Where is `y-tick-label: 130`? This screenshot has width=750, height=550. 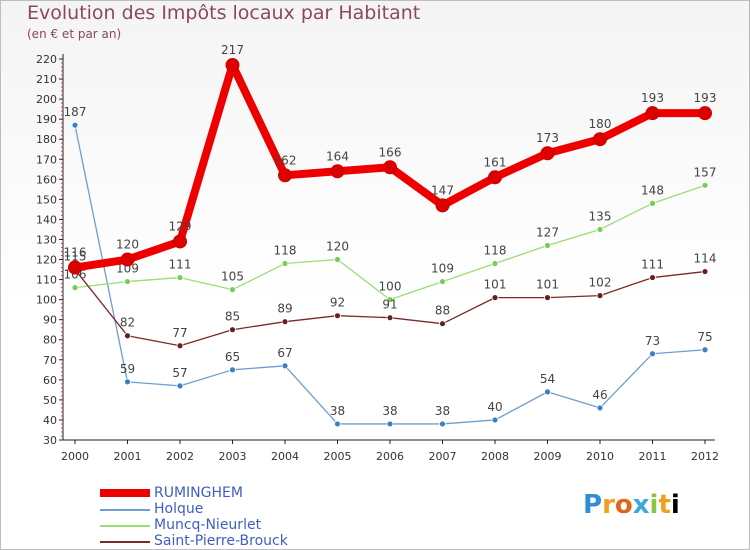 y-tick-label: 130 is located at coordinates (46, 239).